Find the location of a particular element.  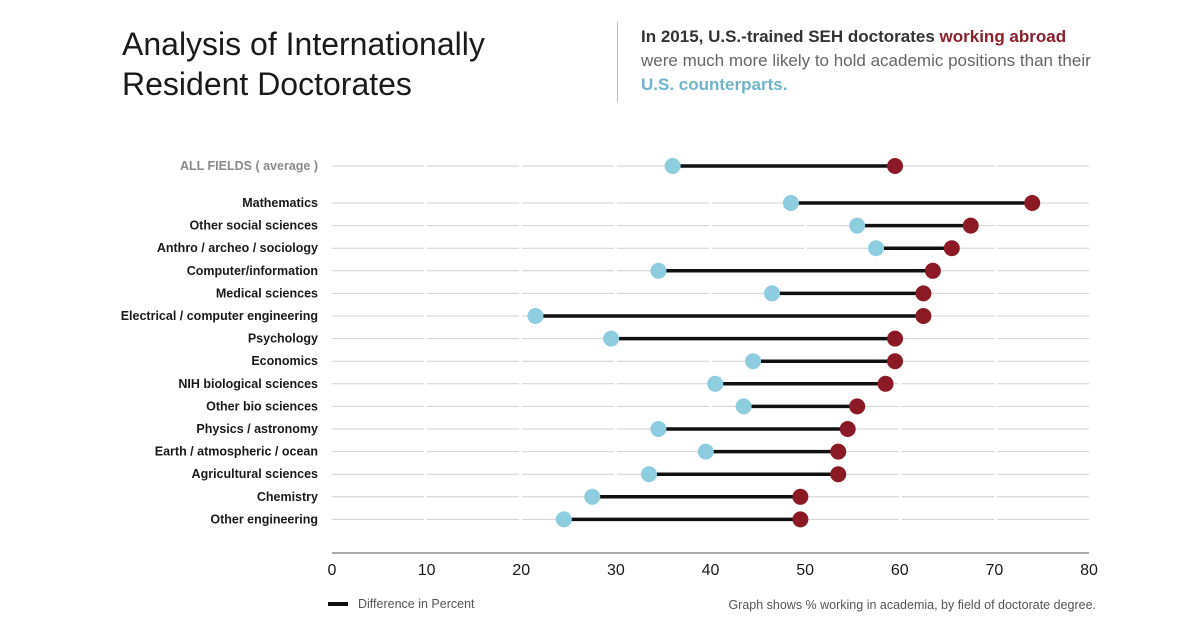

category-label: Economics is located at coordinates (284, 361).